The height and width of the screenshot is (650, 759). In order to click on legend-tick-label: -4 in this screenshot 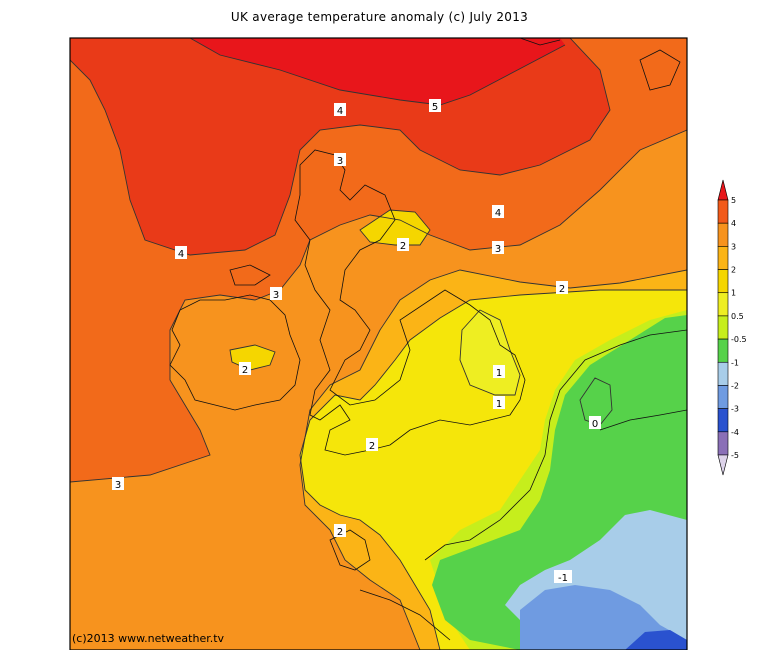, I will do `click(735, 432)`.